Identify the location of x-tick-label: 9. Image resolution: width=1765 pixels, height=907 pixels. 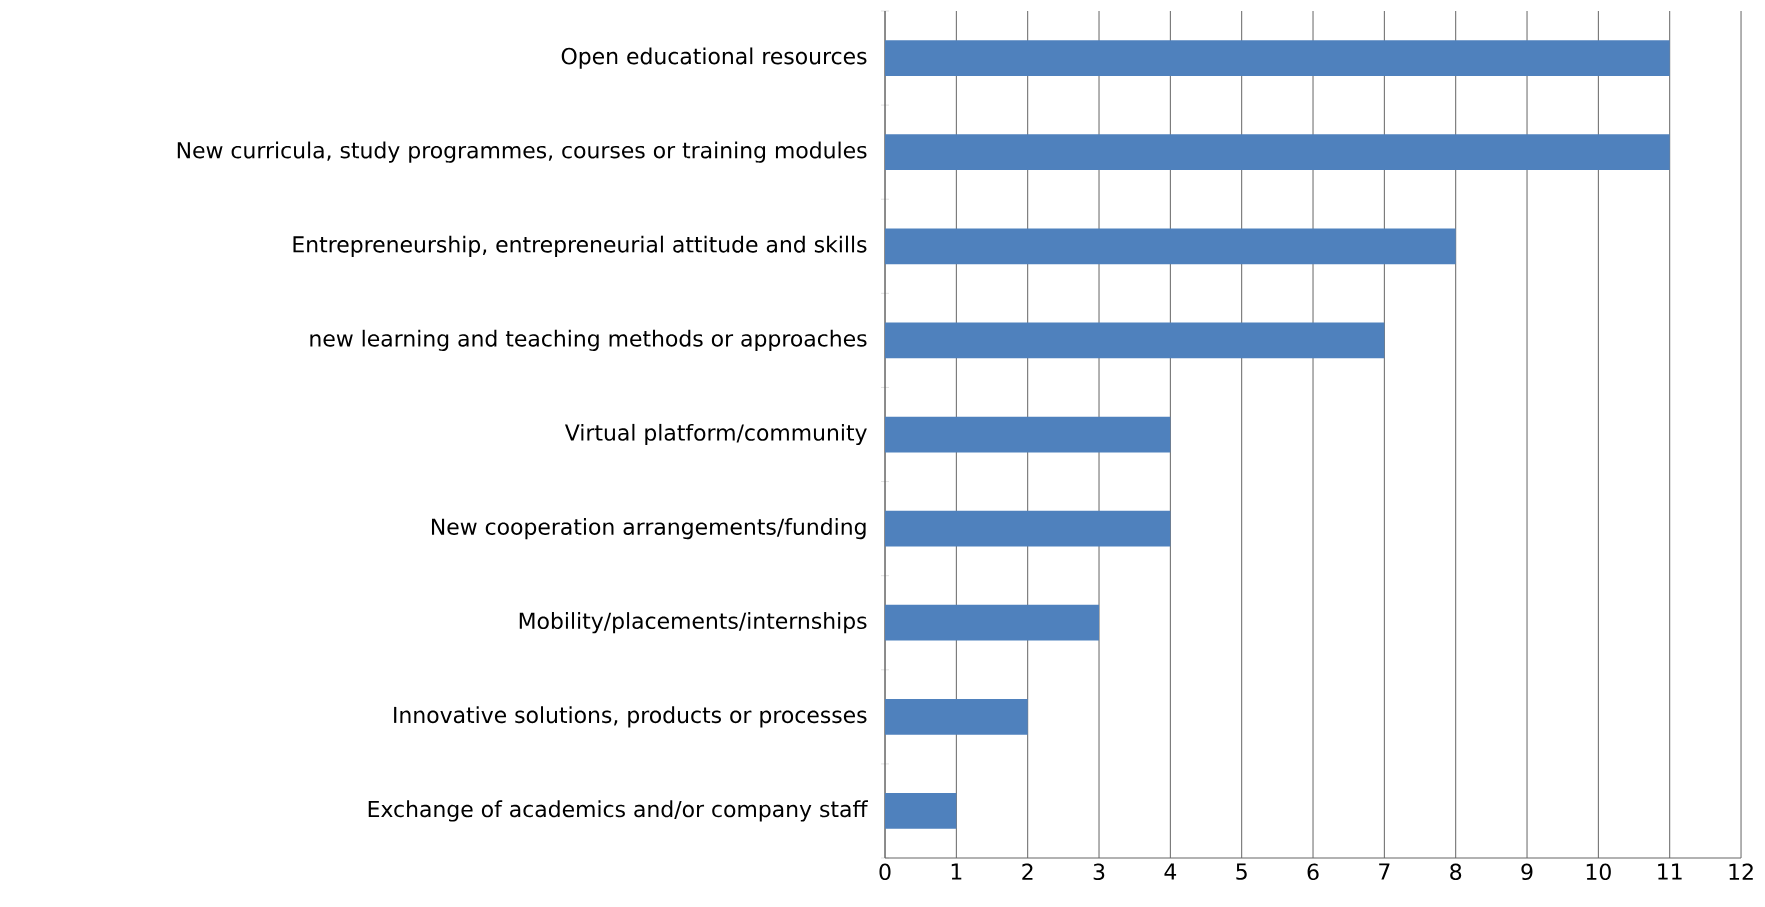
(1527, 872).